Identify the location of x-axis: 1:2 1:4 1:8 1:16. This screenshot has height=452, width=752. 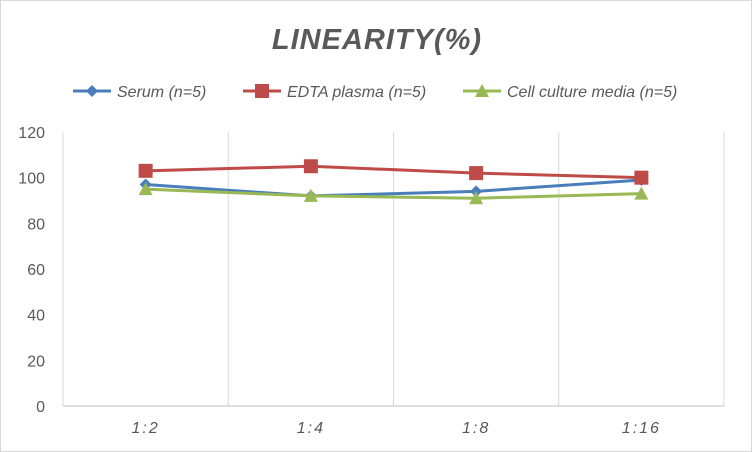
(393, 421).